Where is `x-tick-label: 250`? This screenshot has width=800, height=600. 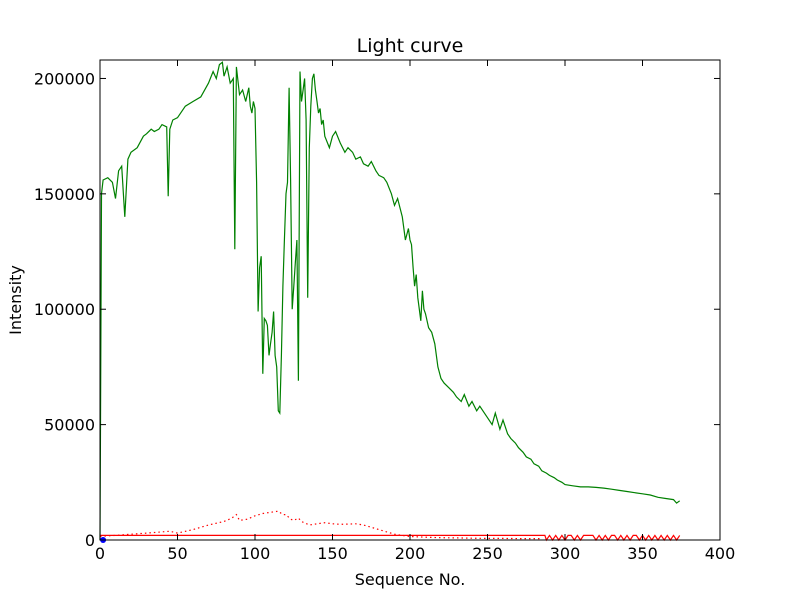
x-tick-label: 250 is located at coordinates (487, 553).